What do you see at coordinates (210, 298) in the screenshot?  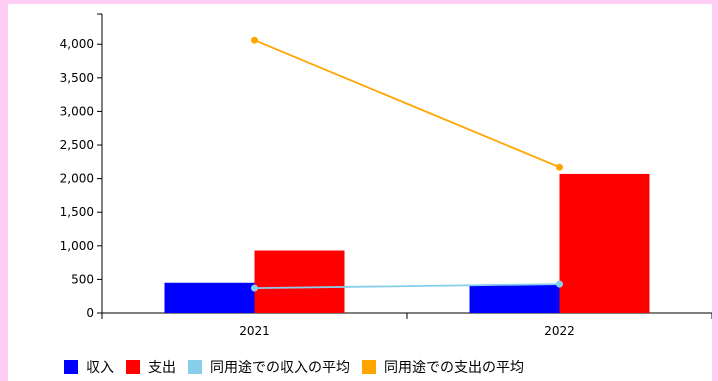 I see `bar-1-2021` at bounding box center [210, 298].